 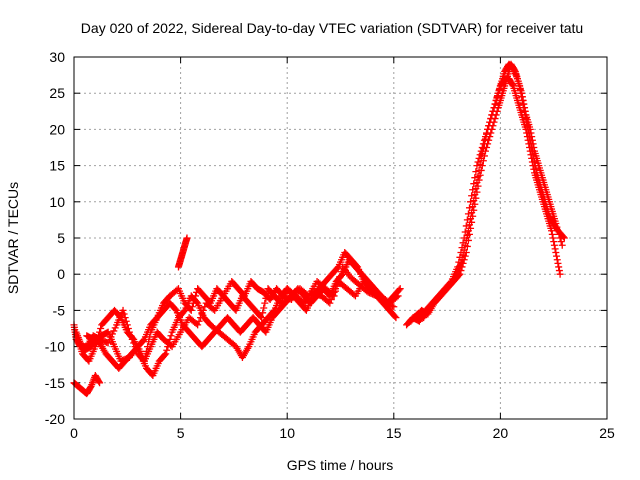 What do you see at coordinates (394, 433) in the screenshot?
I see `x-tick-label: 15` at bounding box center [394, 433].